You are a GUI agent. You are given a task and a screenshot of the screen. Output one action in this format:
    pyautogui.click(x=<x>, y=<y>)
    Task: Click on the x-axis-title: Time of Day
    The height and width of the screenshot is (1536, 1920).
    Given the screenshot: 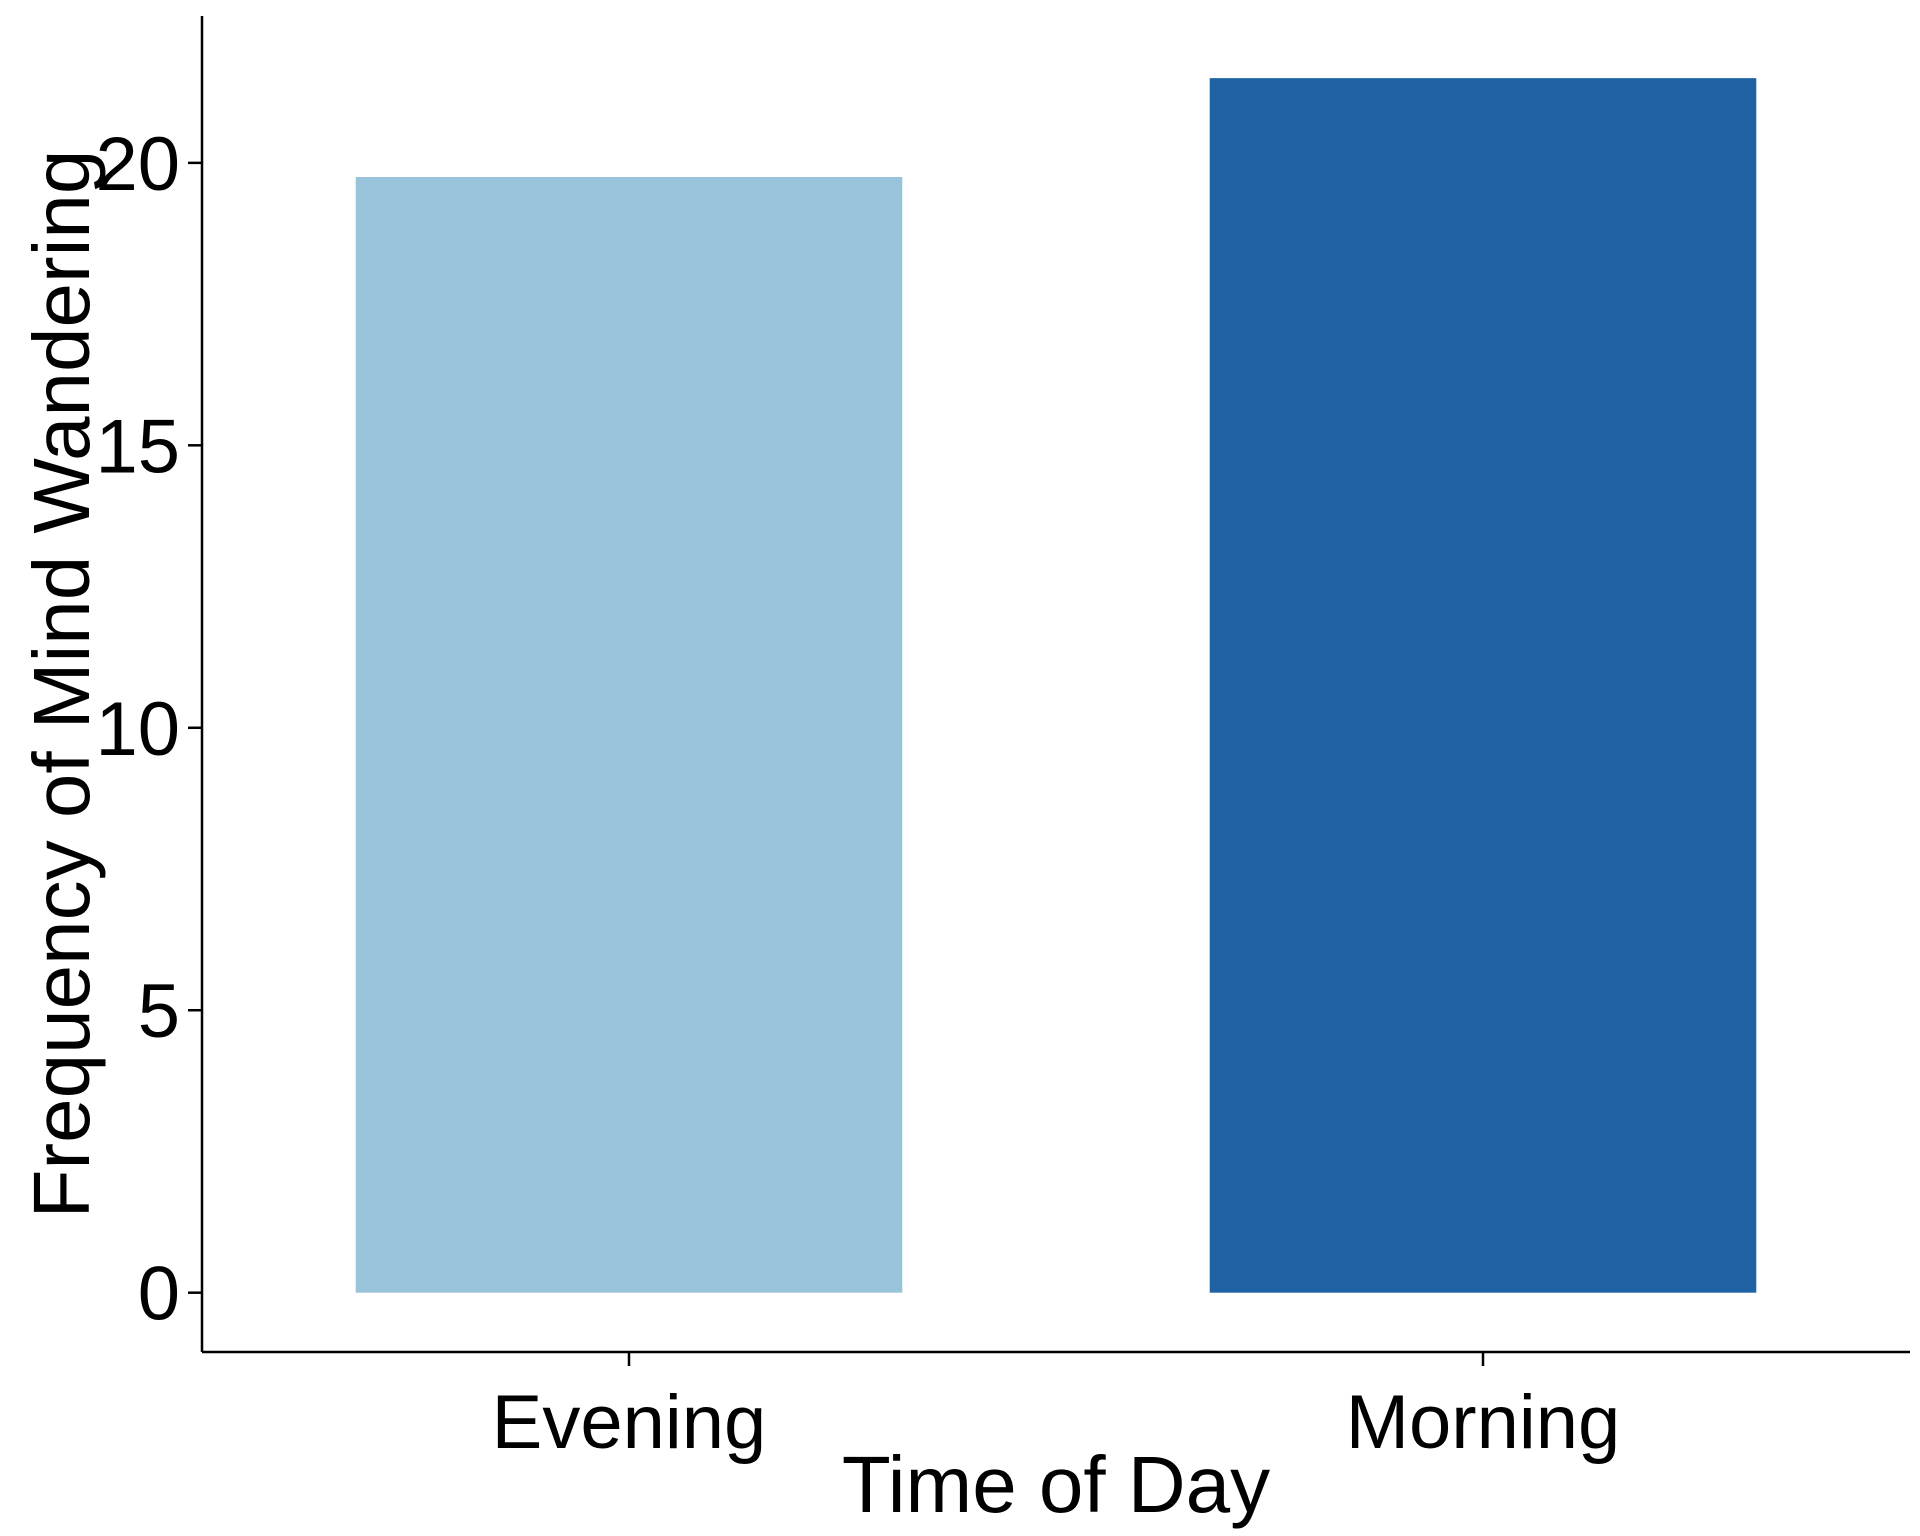 What is the action you would take?
    pyautogui.click(x=1056, y=1484)
    